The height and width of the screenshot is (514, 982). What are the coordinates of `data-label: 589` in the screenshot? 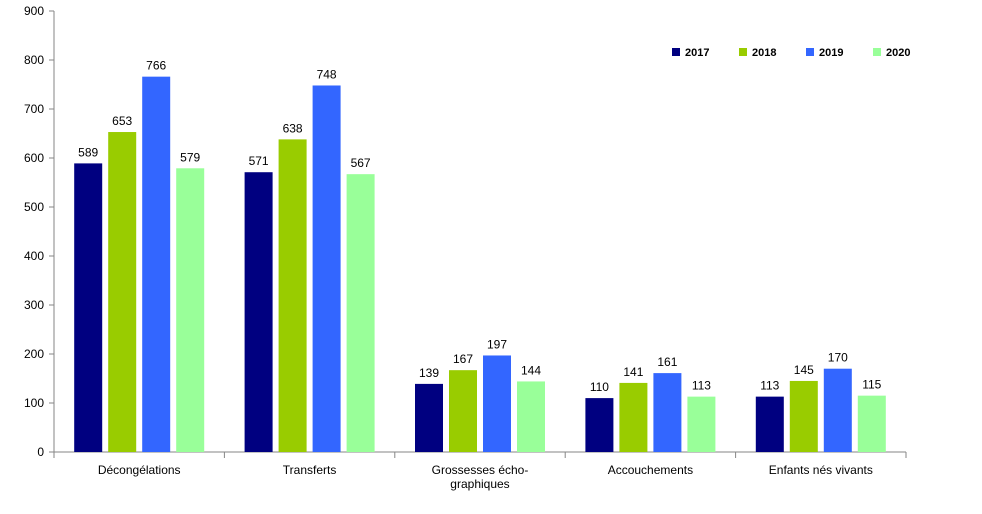 It's located at (88, 152).